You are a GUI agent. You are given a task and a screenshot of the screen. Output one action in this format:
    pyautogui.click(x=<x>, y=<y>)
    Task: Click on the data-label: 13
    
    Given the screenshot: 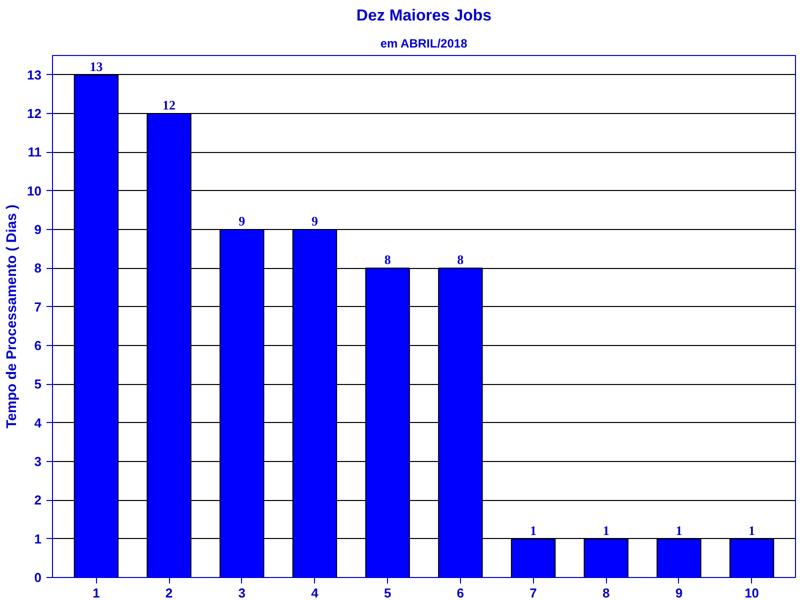 What is the action you would take?
    pyautogui.click(x=97, y=66)
    